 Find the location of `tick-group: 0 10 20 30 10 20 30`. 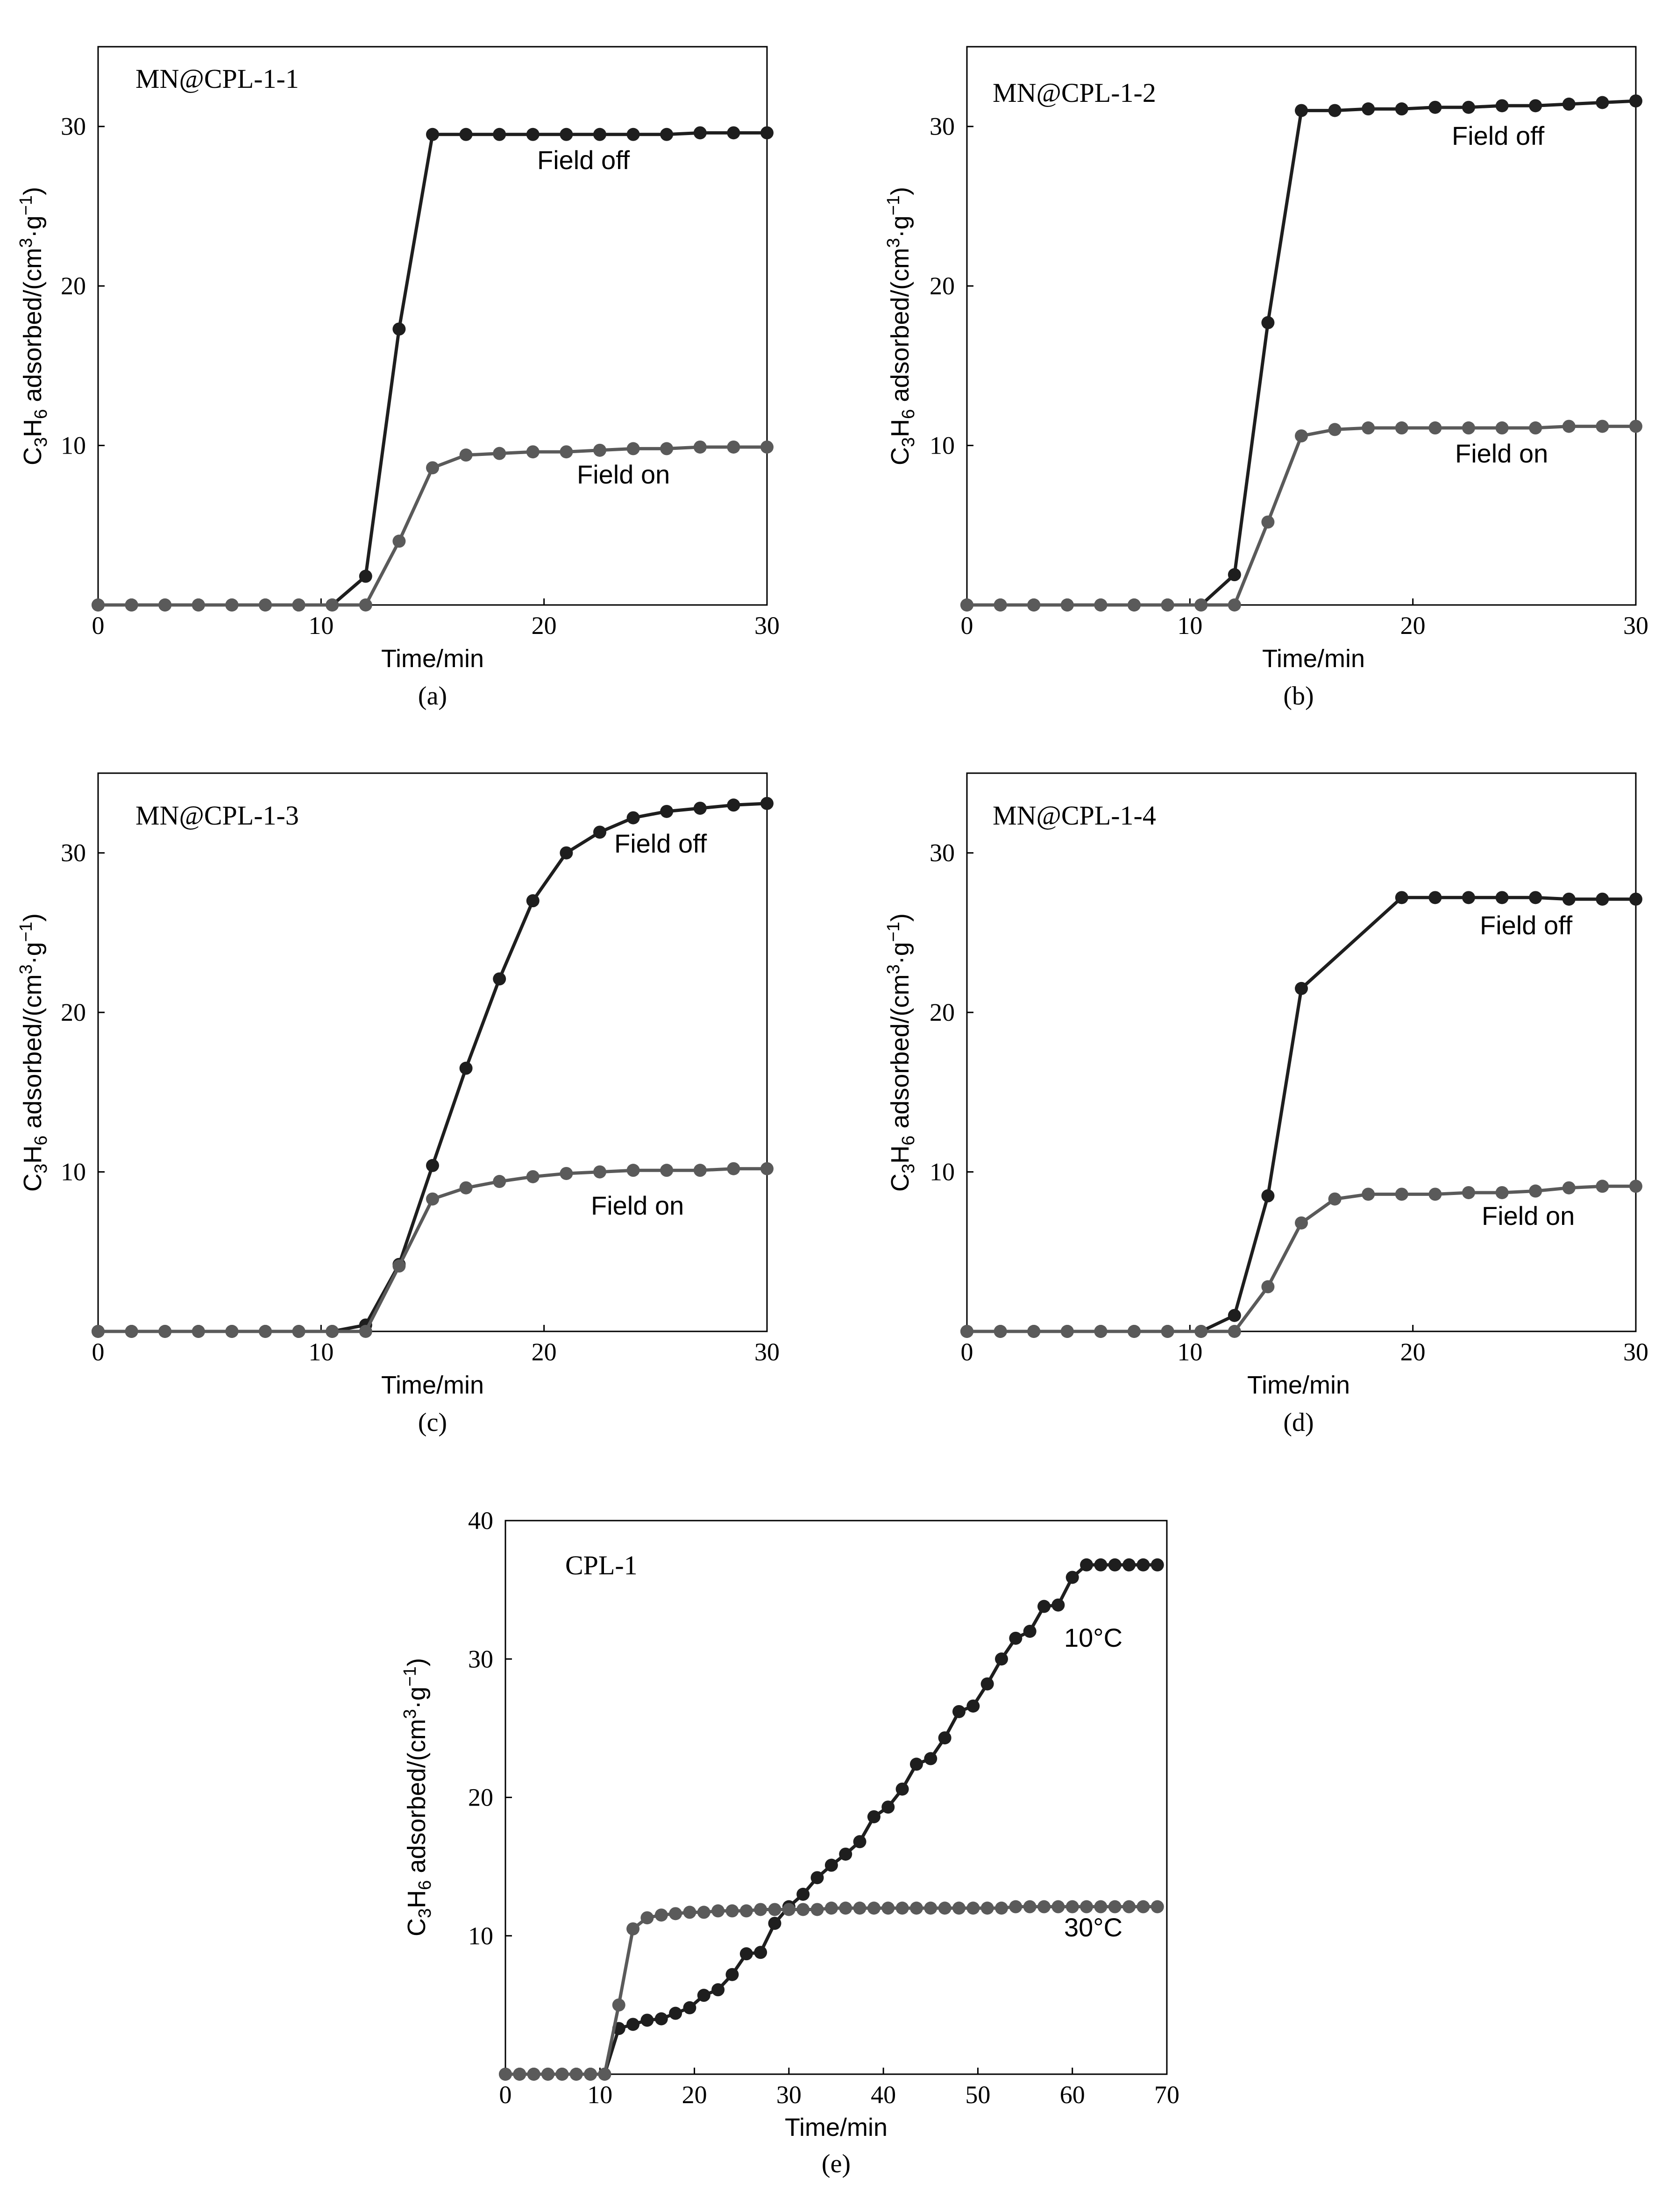

tick-group: 0 10 20 30 10 20 30 is located at coordinates (420, 1102).